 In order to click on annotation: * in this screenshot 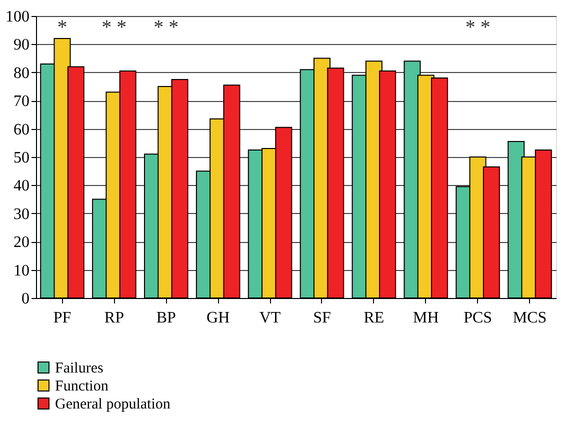, I will do `click(62, 27)`.